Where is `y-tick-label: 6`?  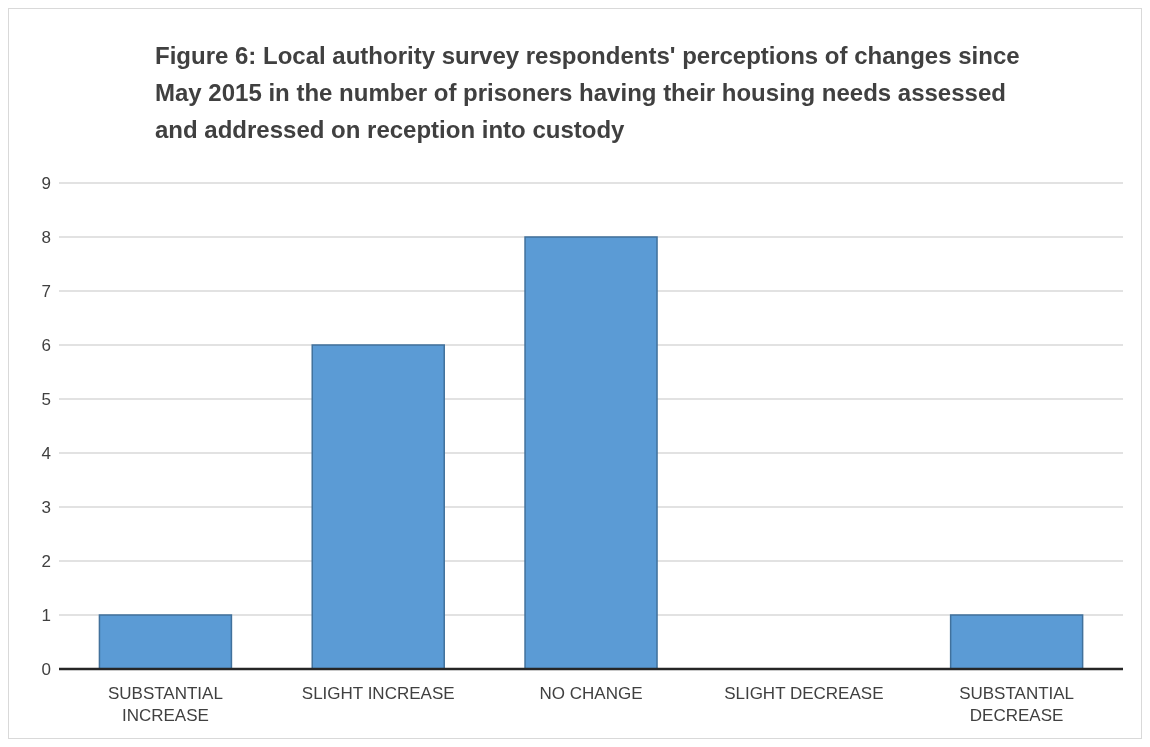 y-tick-label: 6 is located at coordinates (46, 346).